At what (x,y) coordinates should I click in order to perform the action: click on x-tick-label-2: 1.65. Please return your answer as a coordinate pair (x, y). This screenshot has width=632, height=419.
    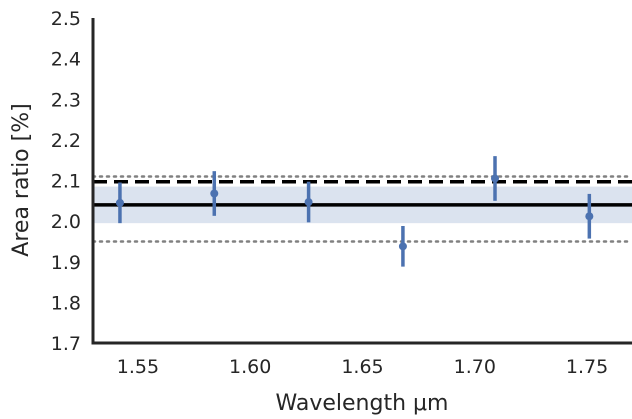
    Looking at the image, I should click on (362, 367).